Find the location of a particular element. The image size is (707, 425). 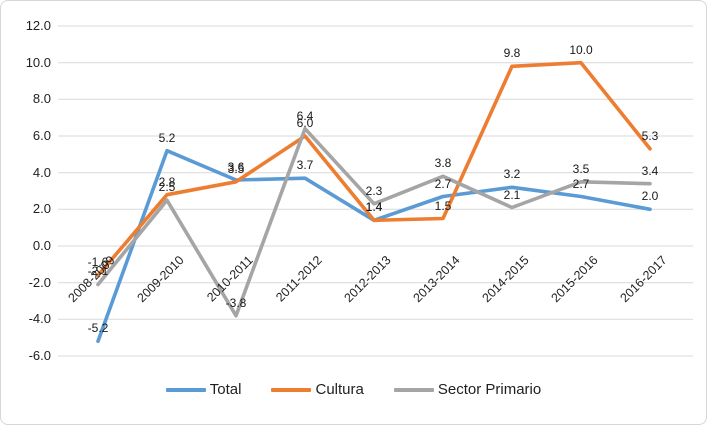

data-label-cultura-2010-2011: 3.5 is located at coordinates (236, 168).